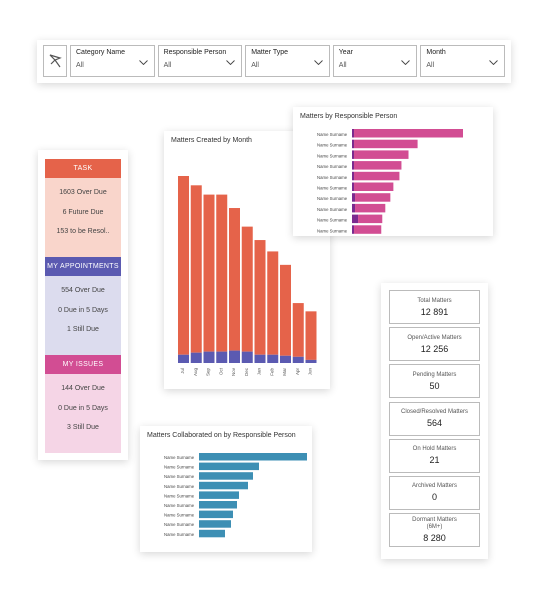 The image size is (550, 600). I want to click on kpi-label: On Hold Matters, so click(434, 449).